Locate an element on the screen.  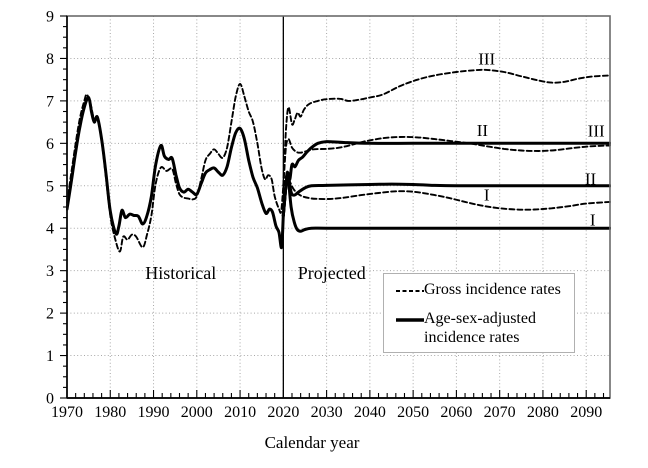
y-tick-label: 7 is located at coordinates (50, 101).